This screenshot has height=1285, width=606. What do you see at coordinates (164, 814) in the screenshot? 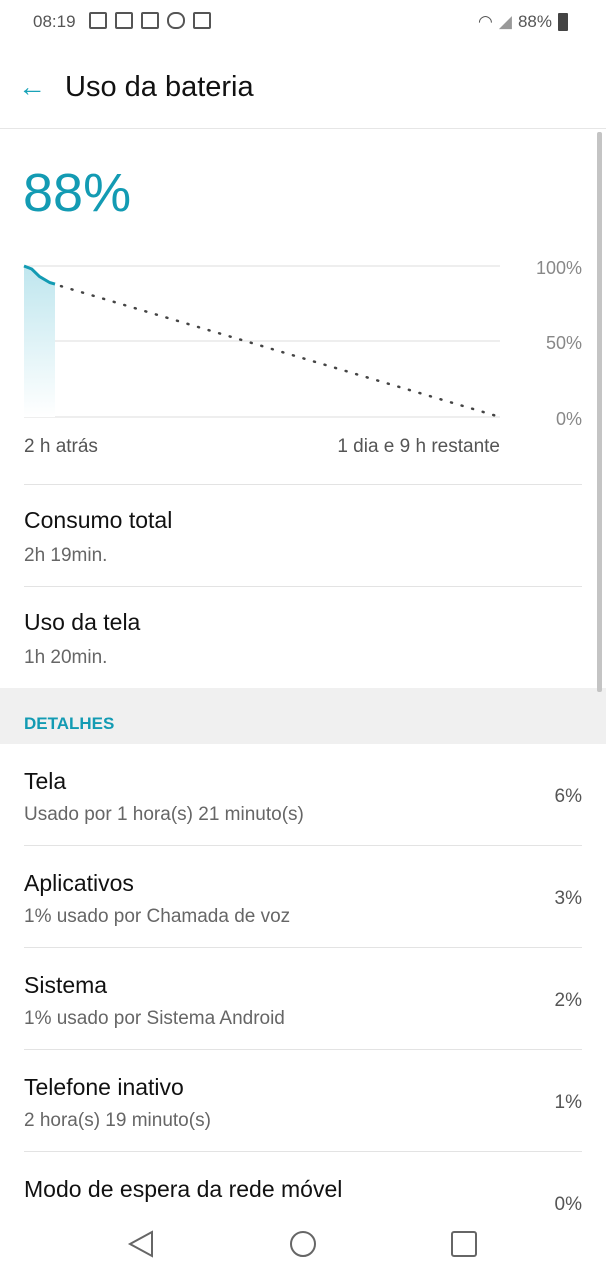
I see `item-subtitle: Usado por 1 hora(s) 21 minuto(s)` at bounding box center [164, 814].